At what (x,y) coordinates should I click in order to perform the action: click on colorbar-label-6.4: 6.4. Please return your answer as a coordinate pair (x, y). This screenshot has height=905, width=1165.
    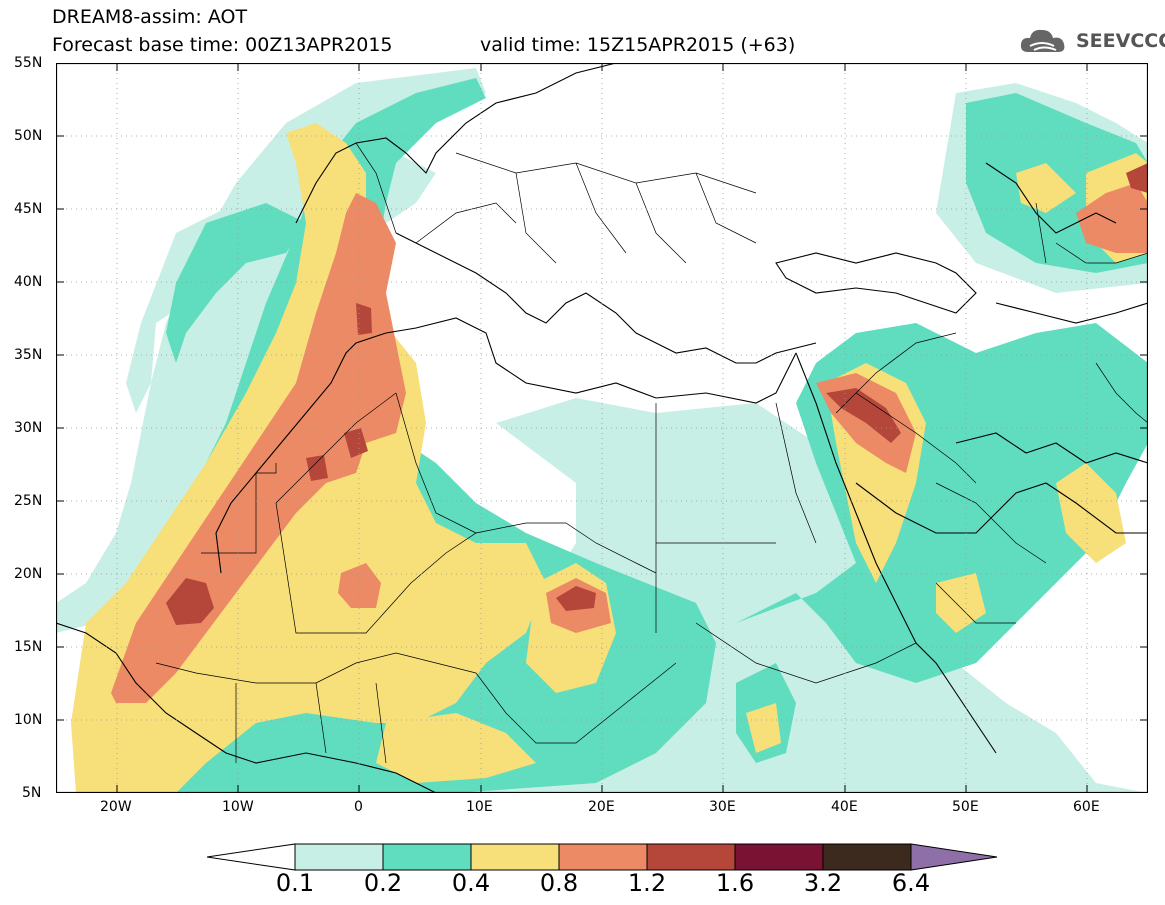
    Looking at the image, I should click on (911, 883).